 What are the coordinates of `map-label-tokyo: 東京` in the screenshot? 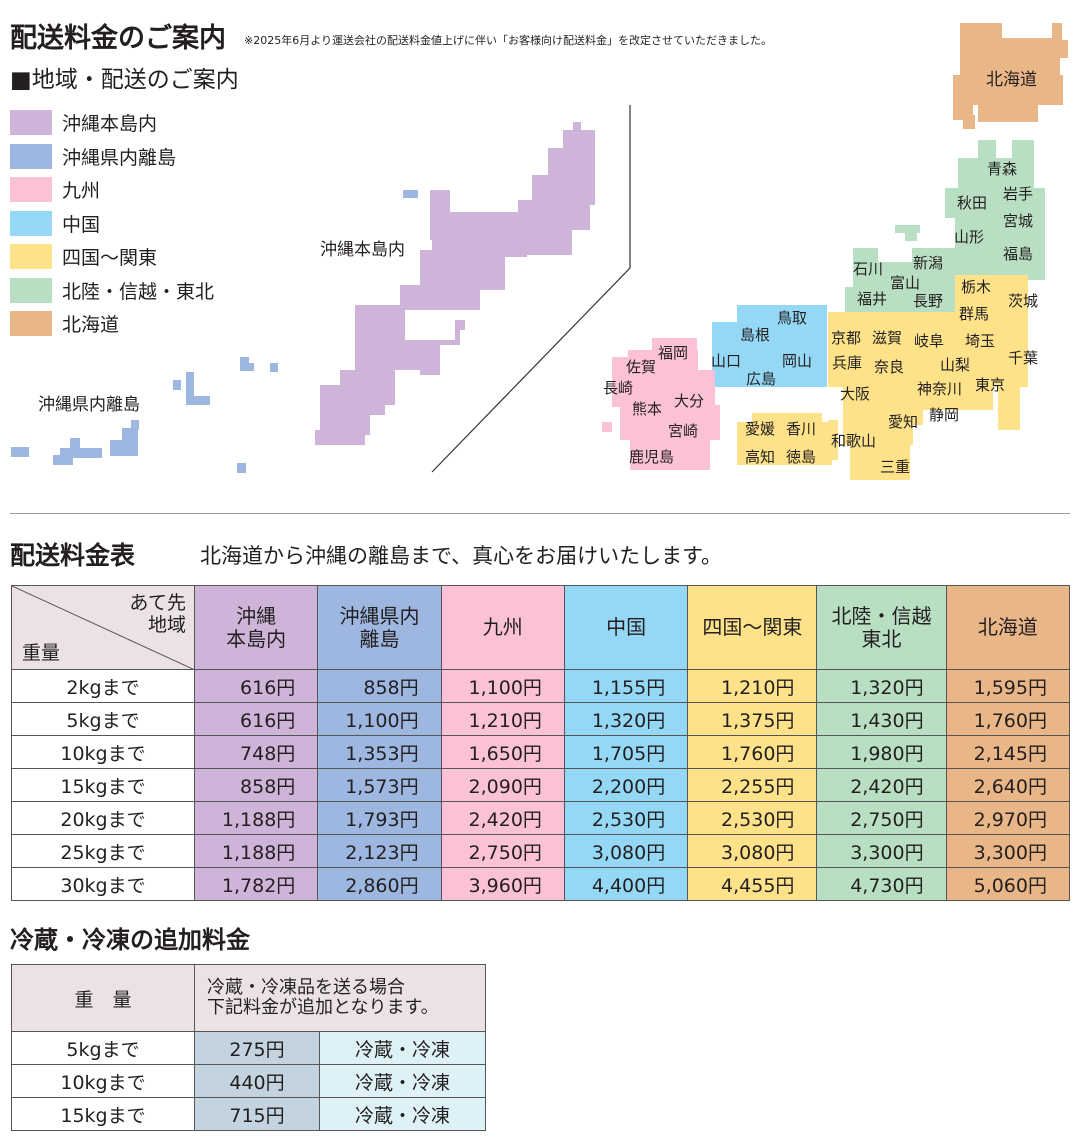 It's located at (990, 385).